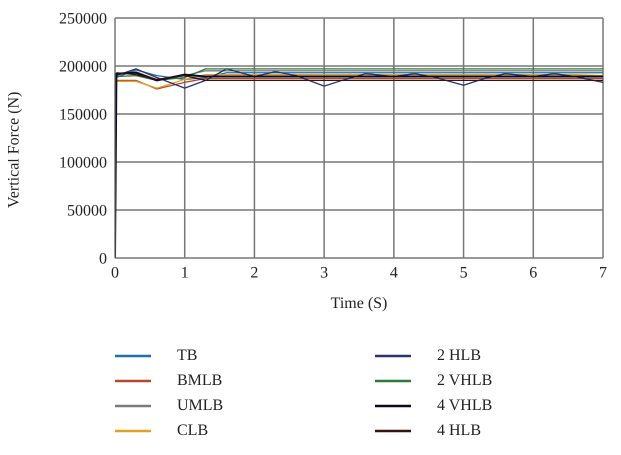  I want to click on legend-label: 4 VHLB, so click(464, 405).